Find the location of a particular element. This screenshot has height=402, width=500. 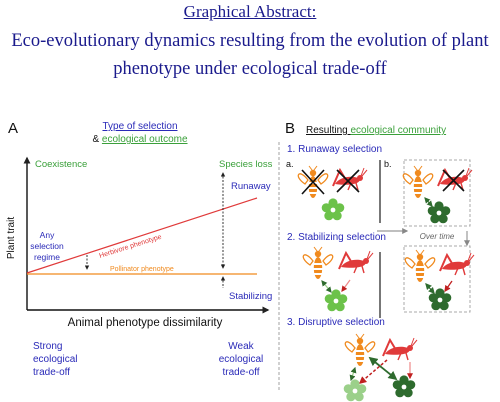

weak-tradeoff-line-2: ecological is located at coordinates (241, 359).